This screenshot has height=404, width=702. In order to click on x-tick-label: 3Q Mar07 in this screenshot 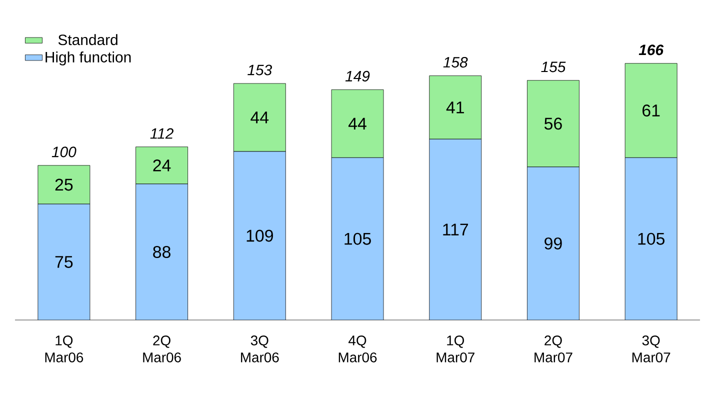, I will do `click(651, 349)`.